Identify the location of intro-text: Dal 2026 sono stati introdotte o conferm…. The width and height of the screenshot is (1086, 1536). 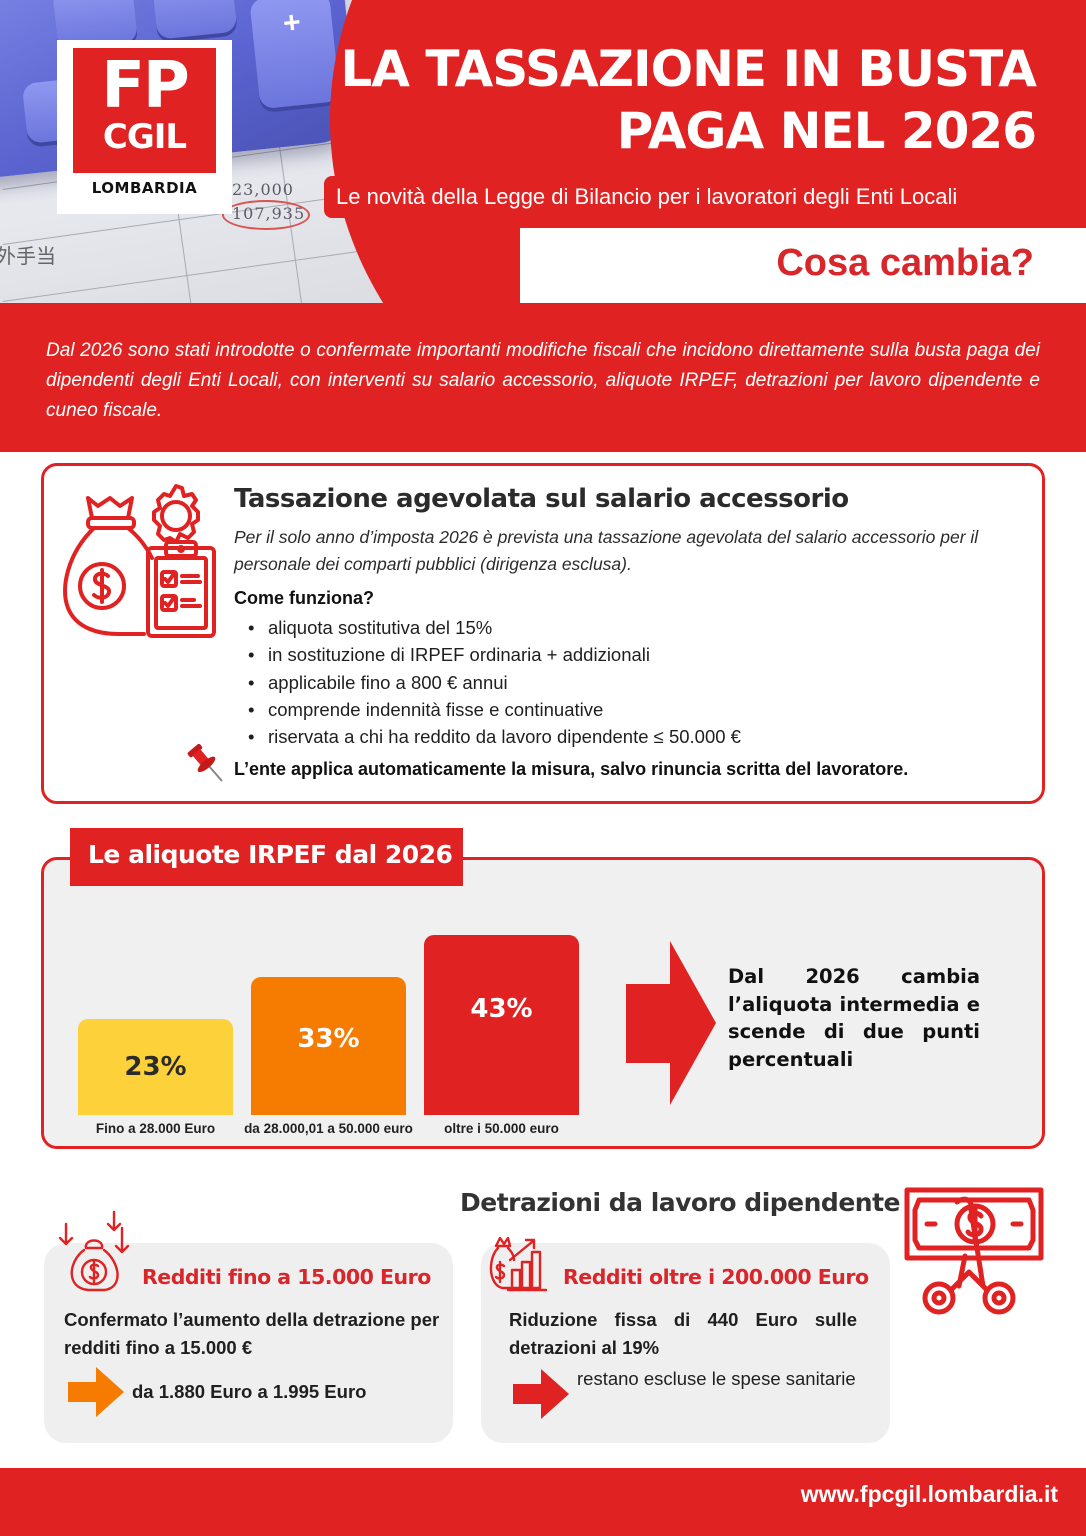
(543, 380).